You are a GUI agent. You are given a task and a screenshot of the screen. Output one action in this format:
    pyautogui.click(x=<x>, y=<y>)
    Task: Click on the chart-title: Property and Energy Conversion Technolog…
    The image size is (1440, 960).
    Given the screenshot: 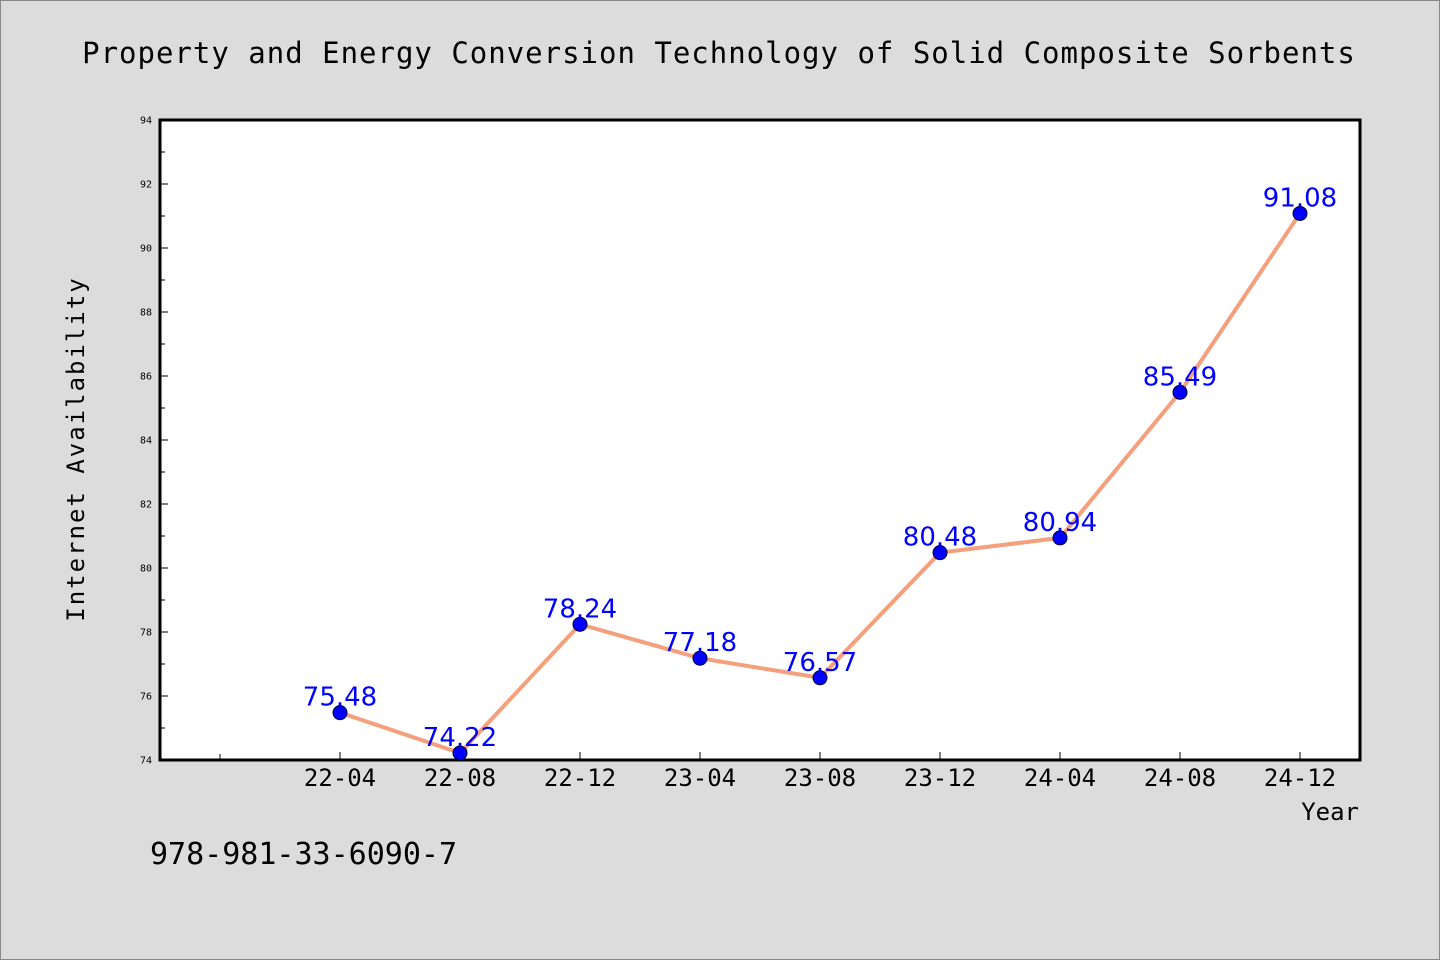 What is the action you would take?
    pyautogui.click(x=719, y=53)
    